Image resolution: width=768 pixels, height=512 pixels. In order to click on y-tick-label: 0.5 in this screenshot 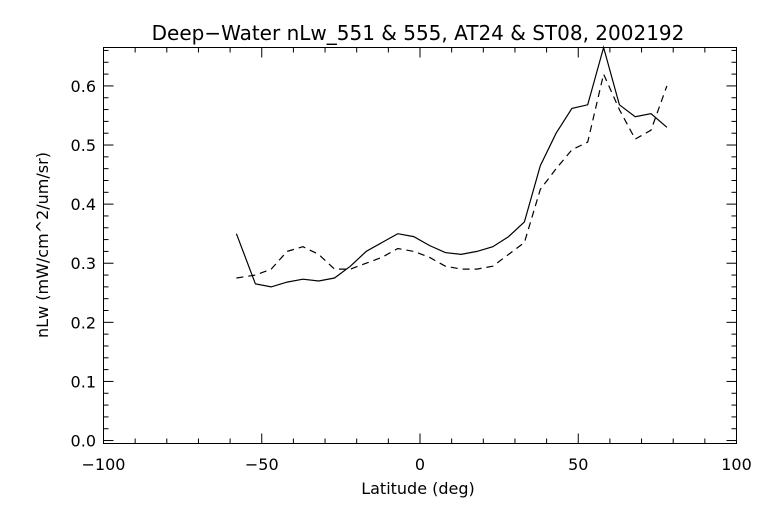, I will do `click(83, 145)`.